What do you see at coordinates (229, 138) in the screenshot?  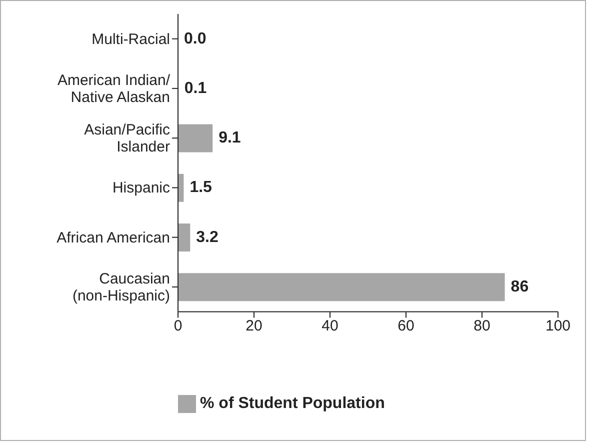 I see `text: 9.1` at bounding box center [229, 138].